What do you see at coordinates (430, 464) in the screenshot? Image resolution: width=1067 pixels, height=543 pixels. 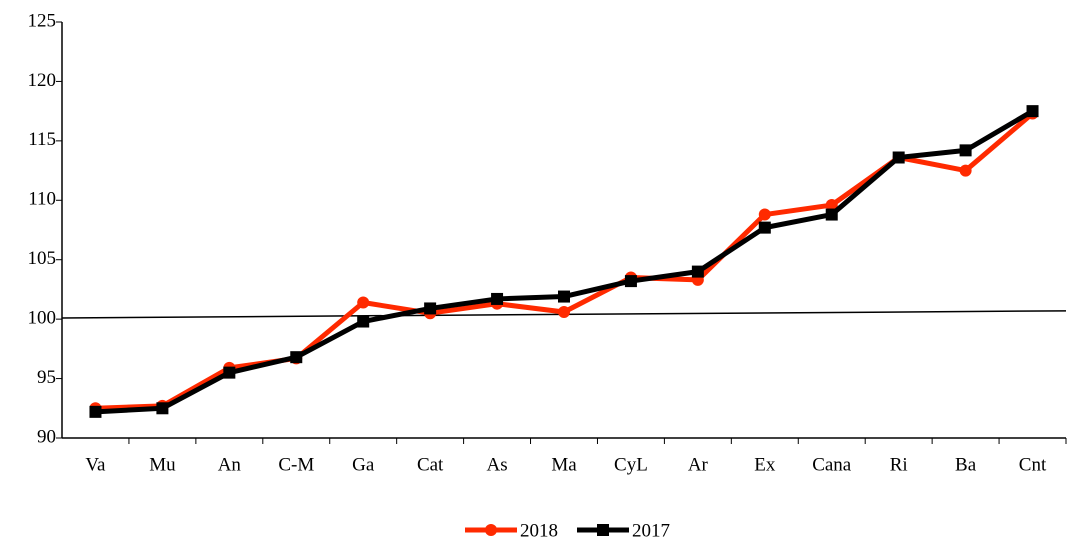 I see `x-tick-label: Cat` at bounding box center [430, 464].